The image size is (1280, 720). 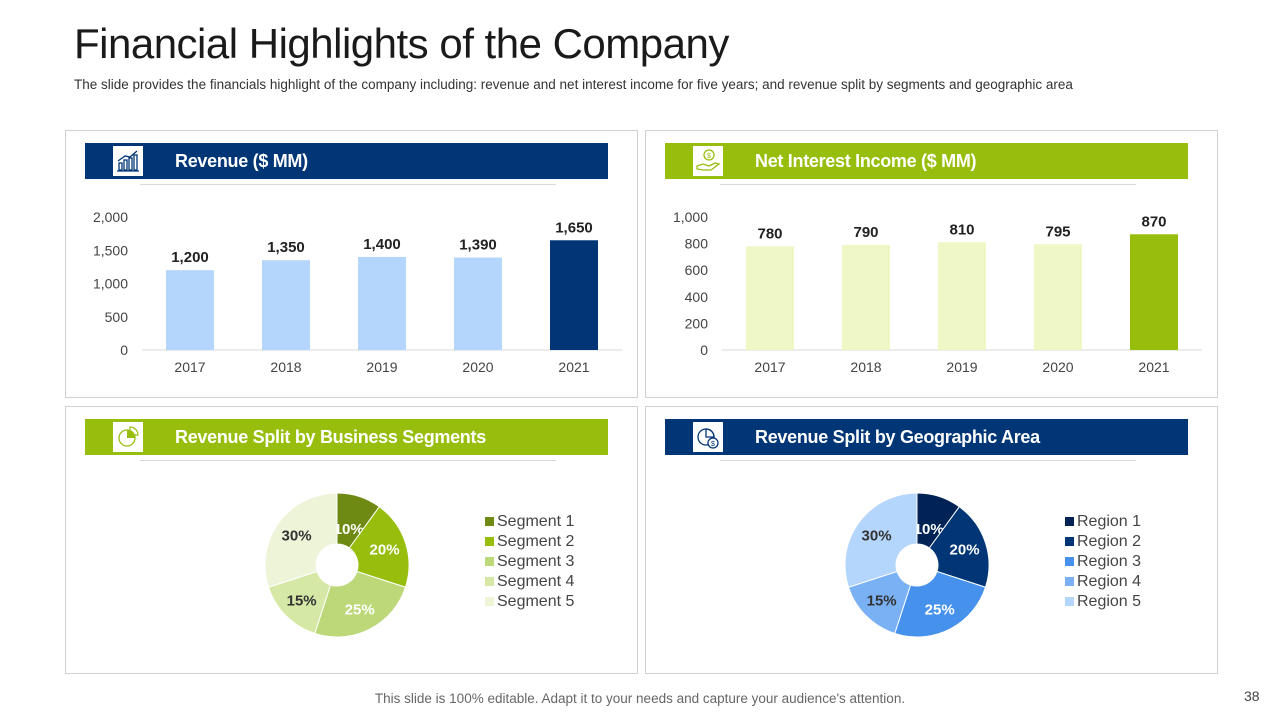 I want to click on geo-legend-label: Region 1, so click(x=1109, y=521).